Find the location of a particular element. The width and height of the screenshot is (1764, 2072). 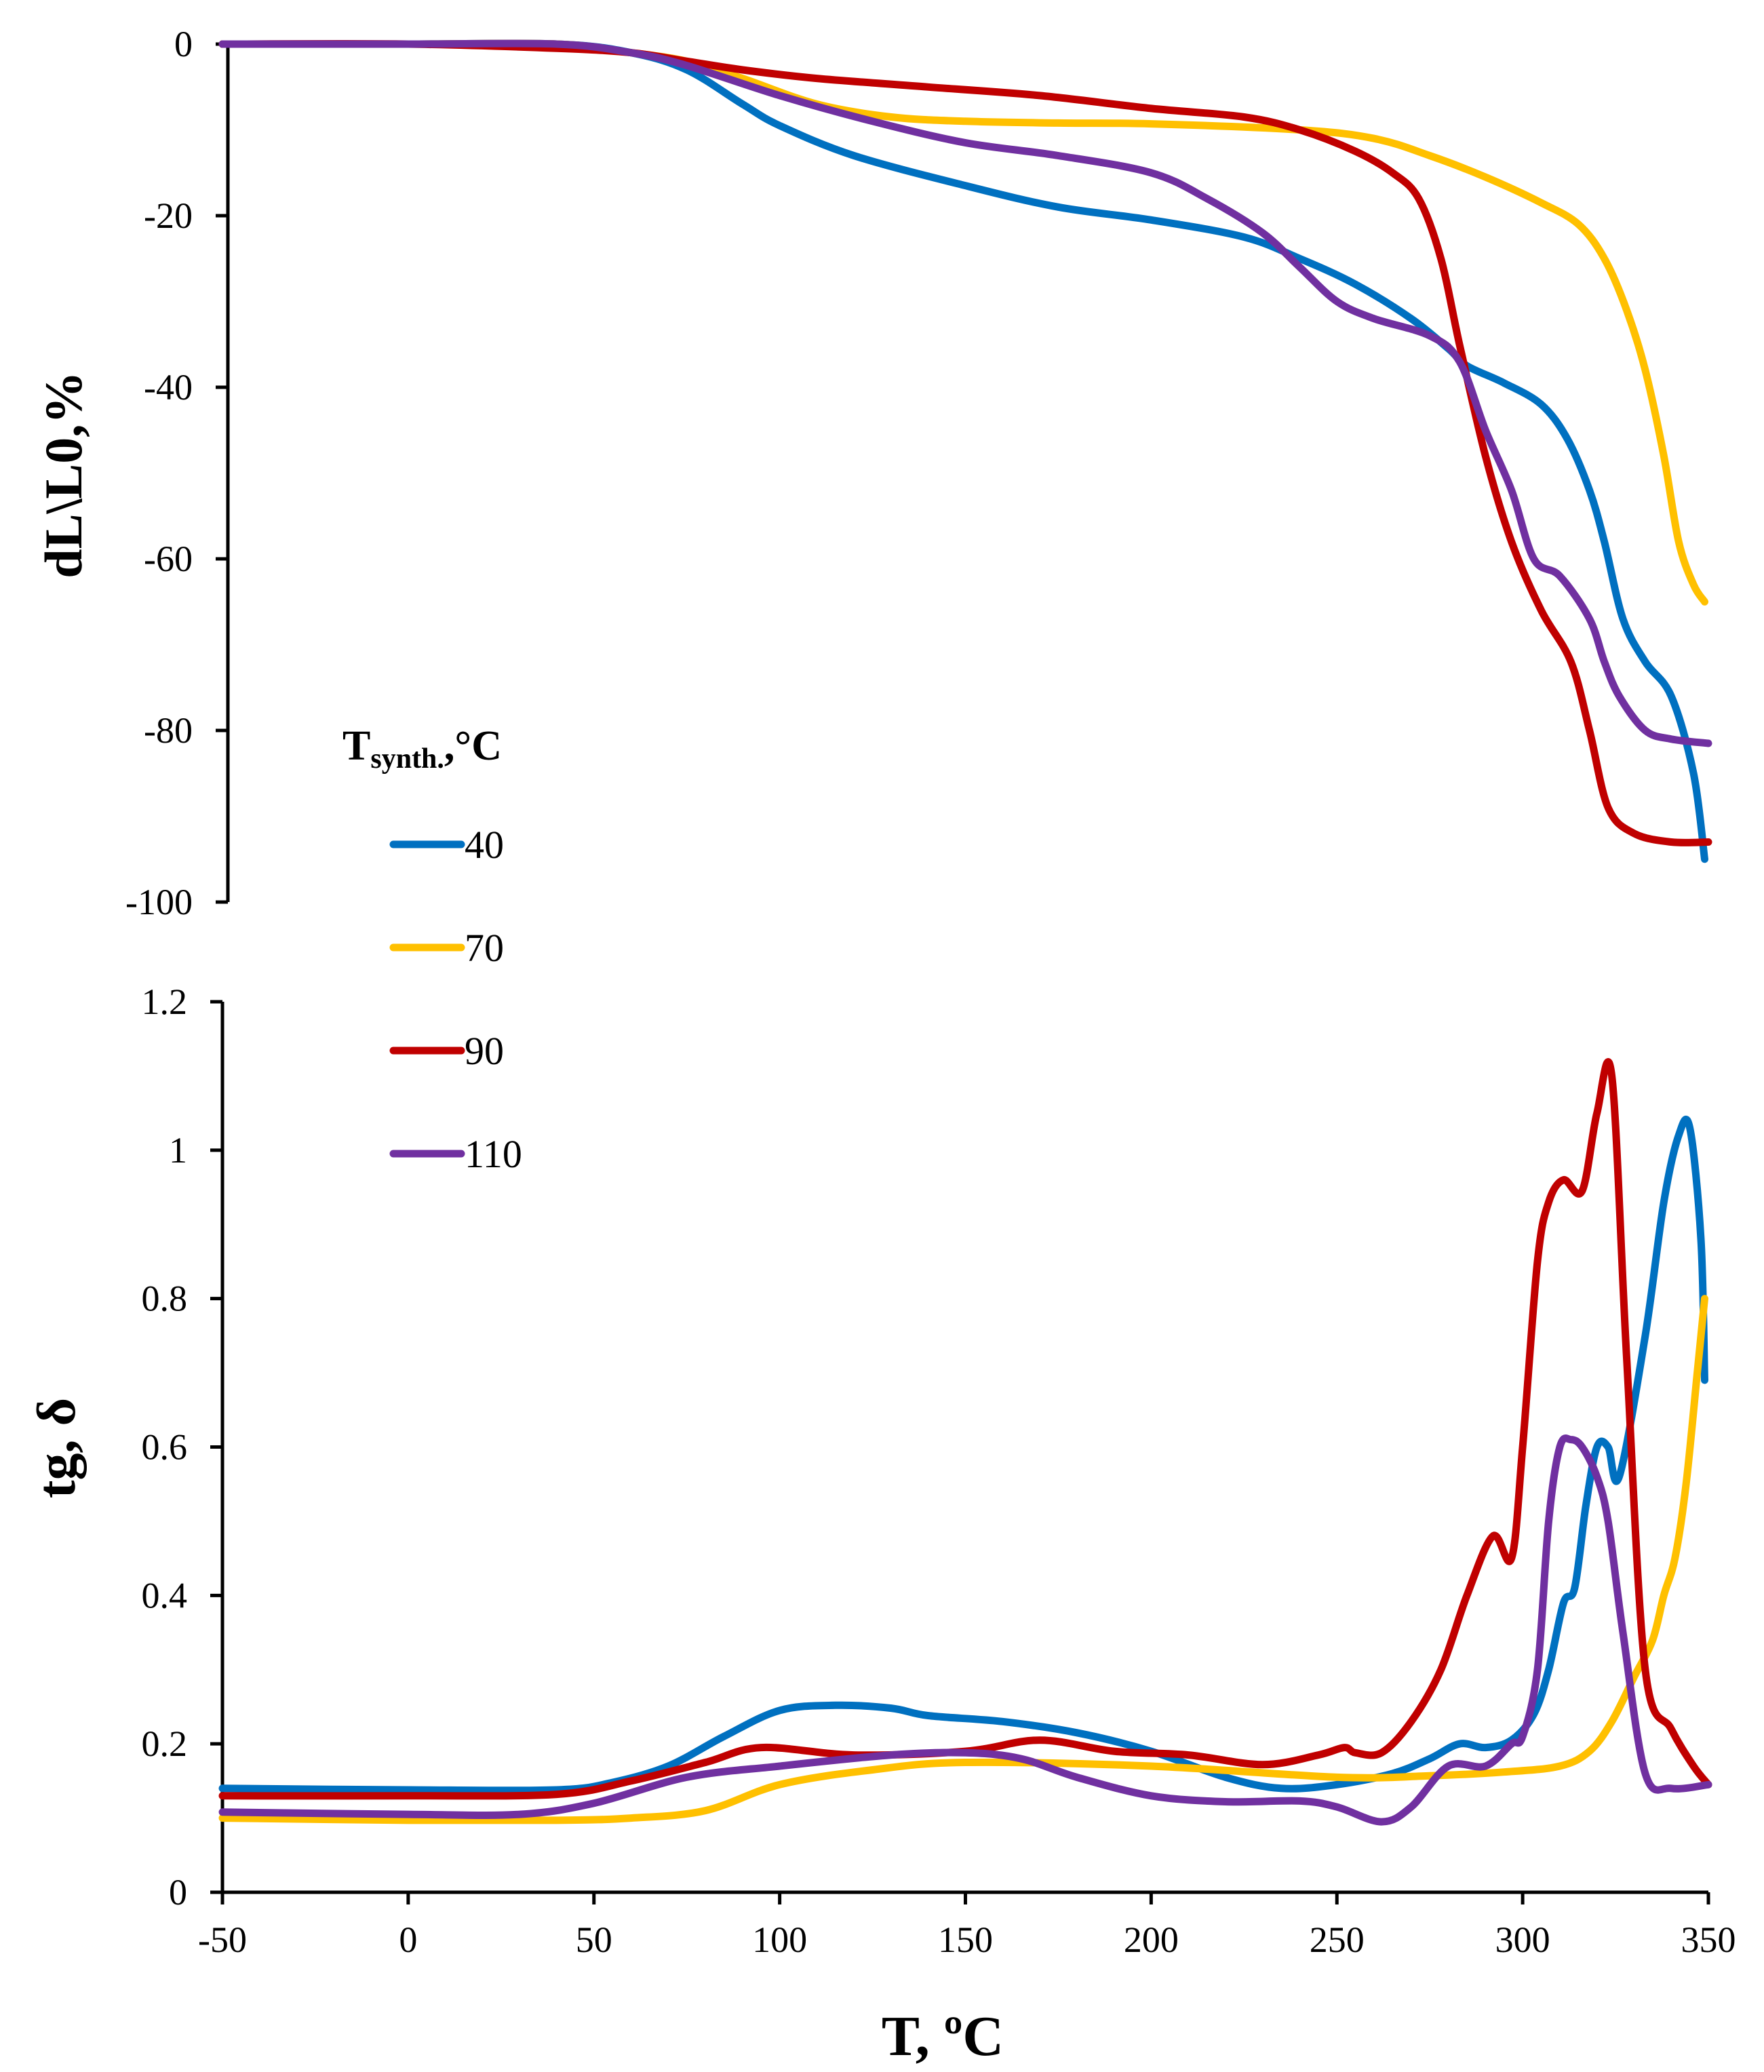

top-y-ticks: 0 -20 -40 -60 -80 -100 is located at coordinates (176, 473).